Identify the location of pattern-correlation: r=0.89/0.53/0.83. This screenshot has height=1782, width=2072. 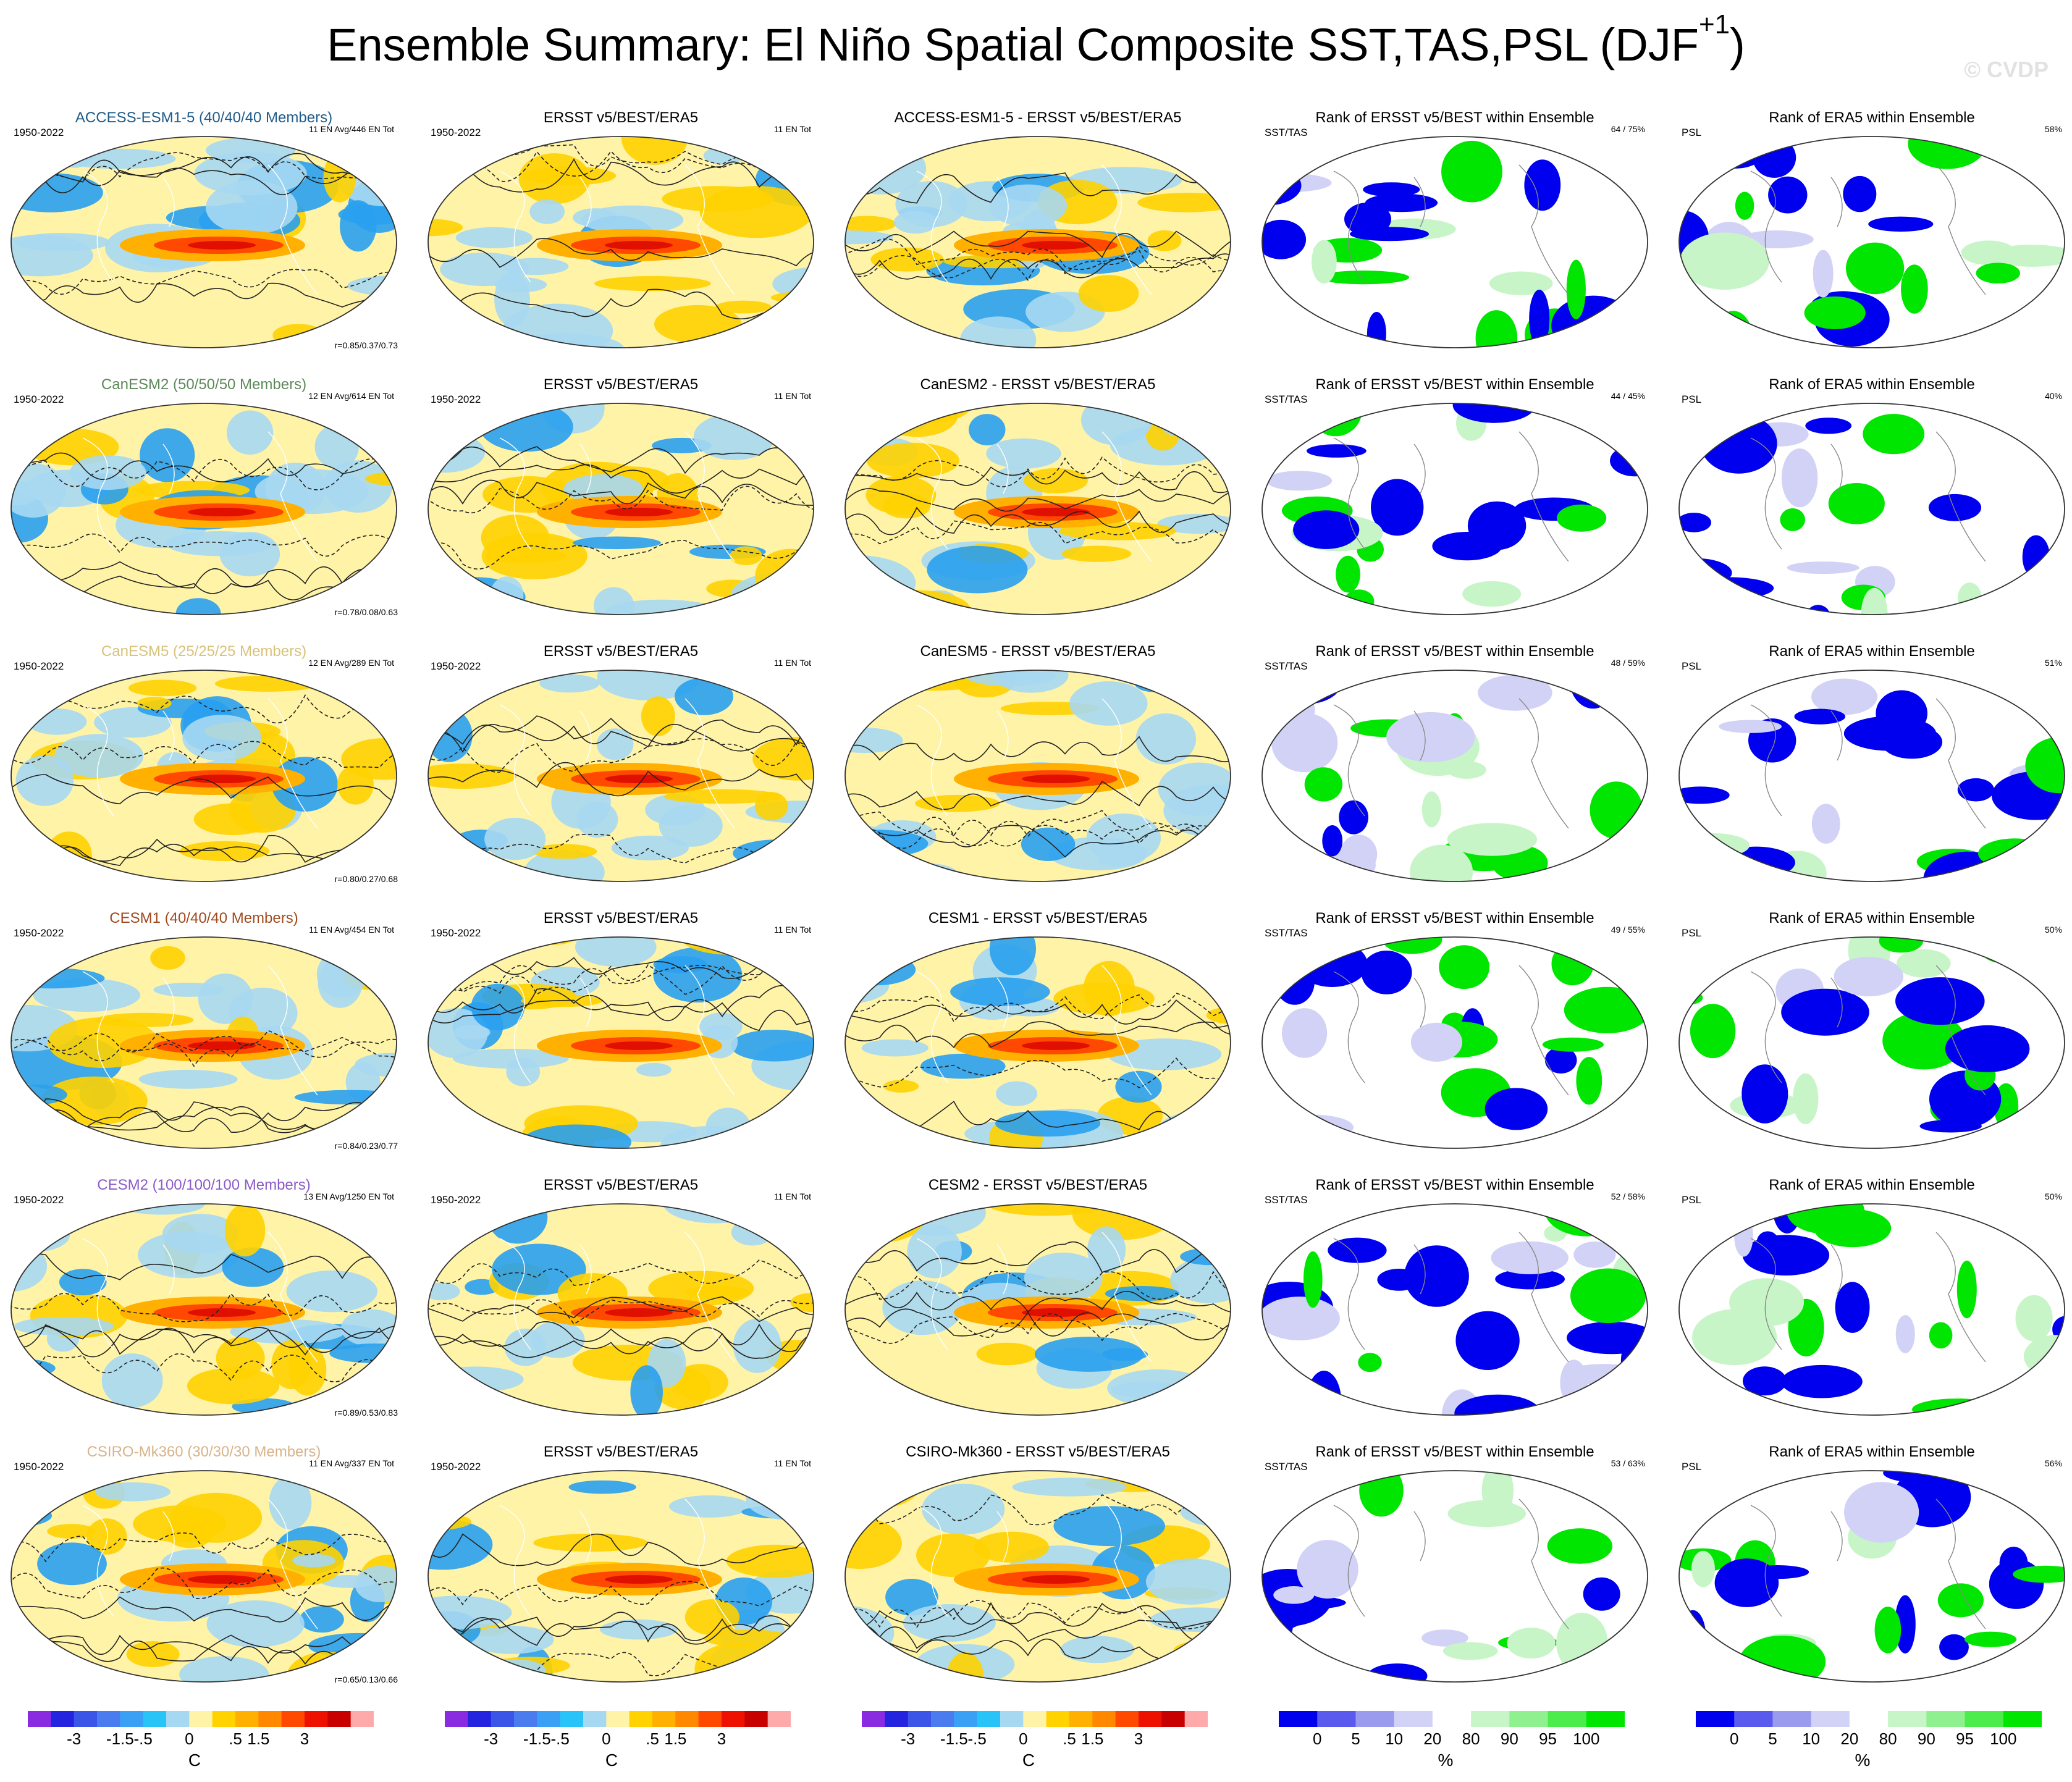
(366, 1413).